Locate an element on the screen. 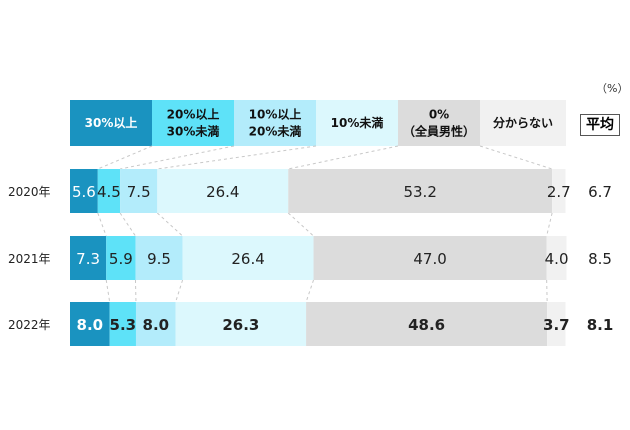 The height and width of the screenshot is (430, 630). value-label: 7.5 is located at coordinates (139, 192).